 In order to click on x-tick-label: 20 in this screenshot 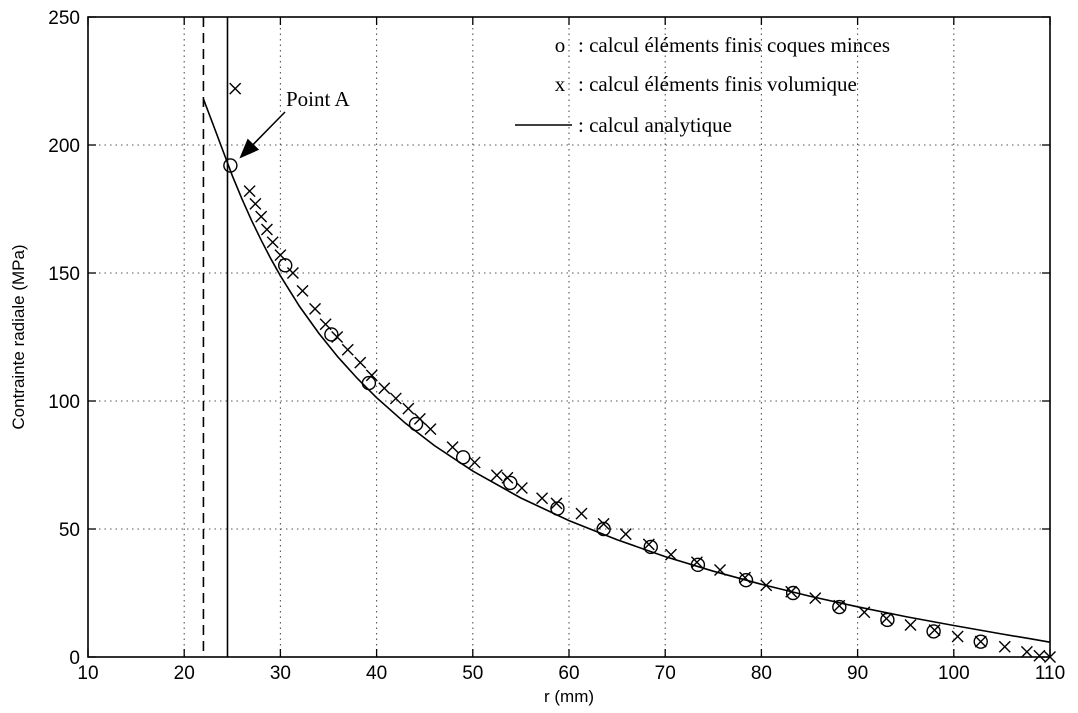, I will do `click(184, 673)`.